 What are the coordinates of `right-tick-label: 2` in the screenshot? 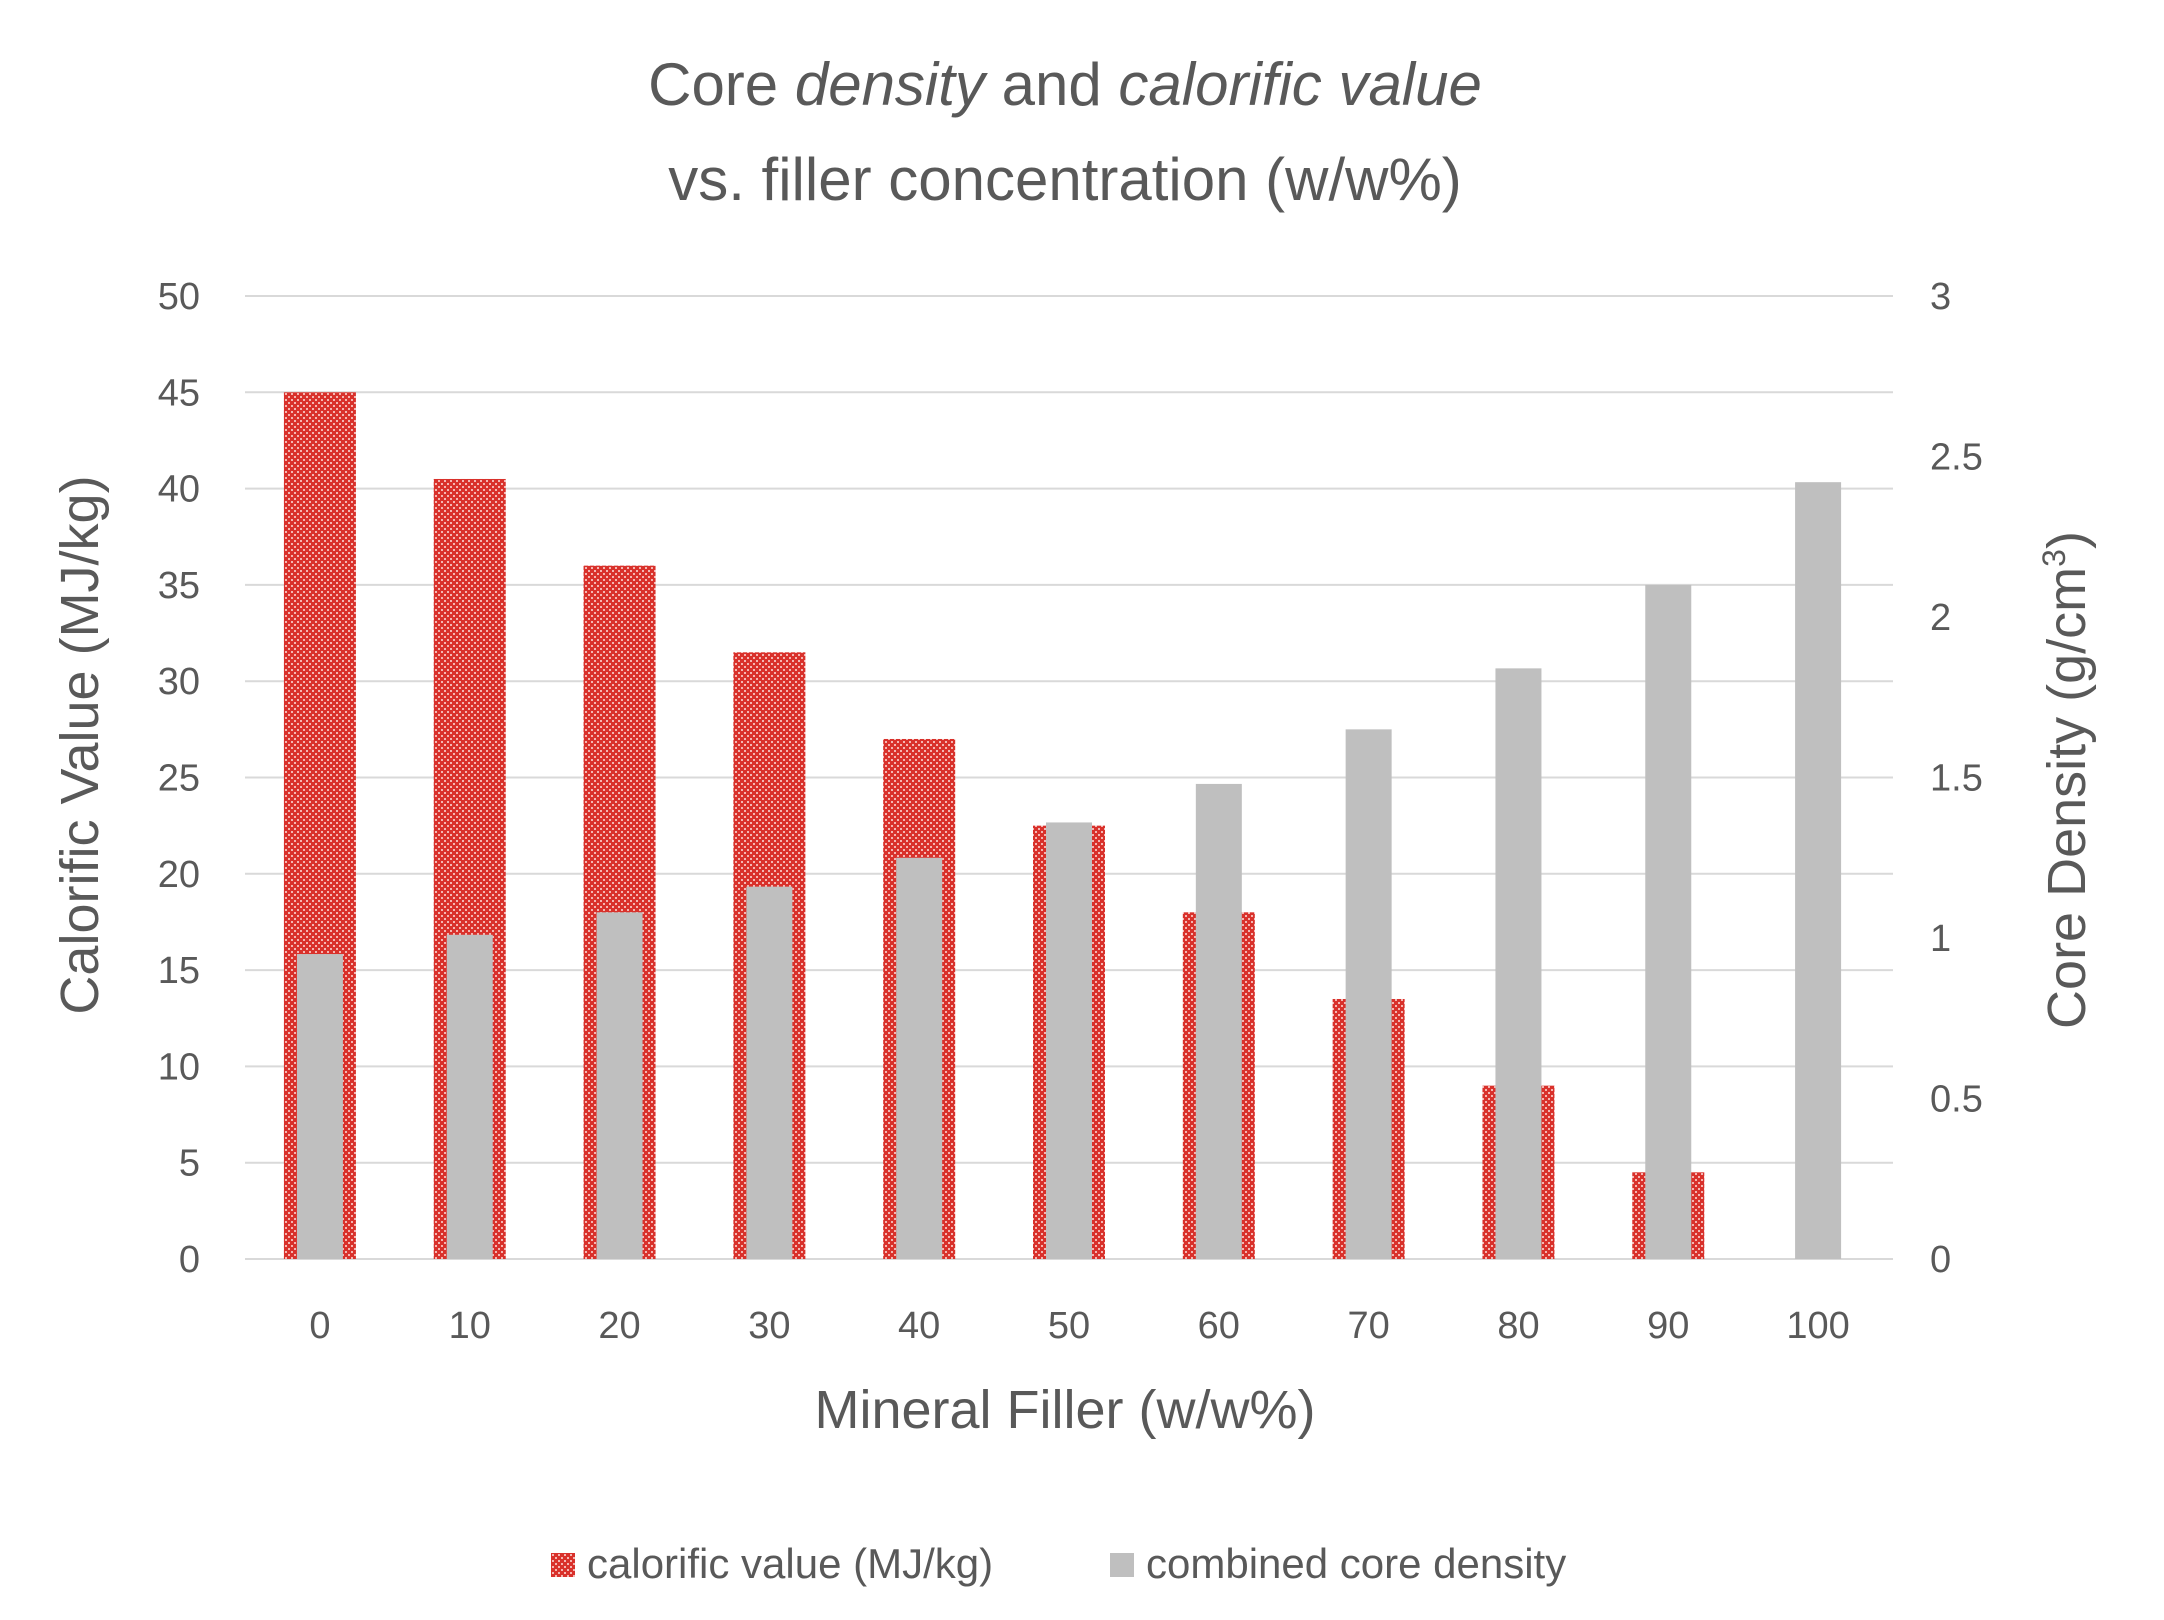 It's located at (1940, 618).